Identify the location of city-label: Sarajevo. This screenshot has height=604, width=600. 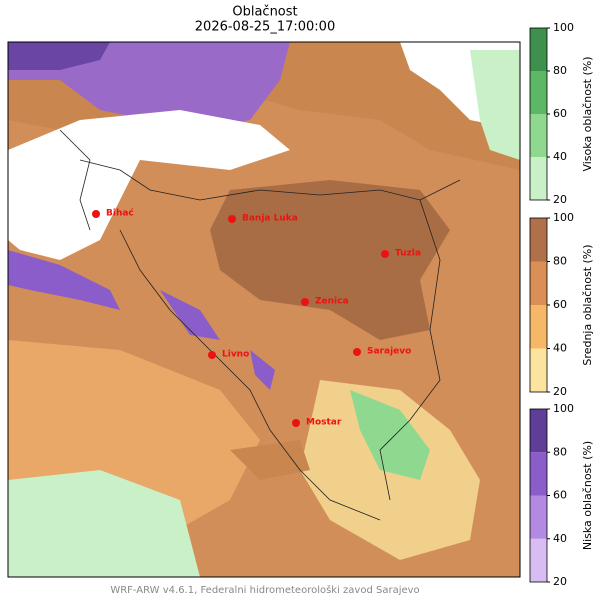
(389, 352).